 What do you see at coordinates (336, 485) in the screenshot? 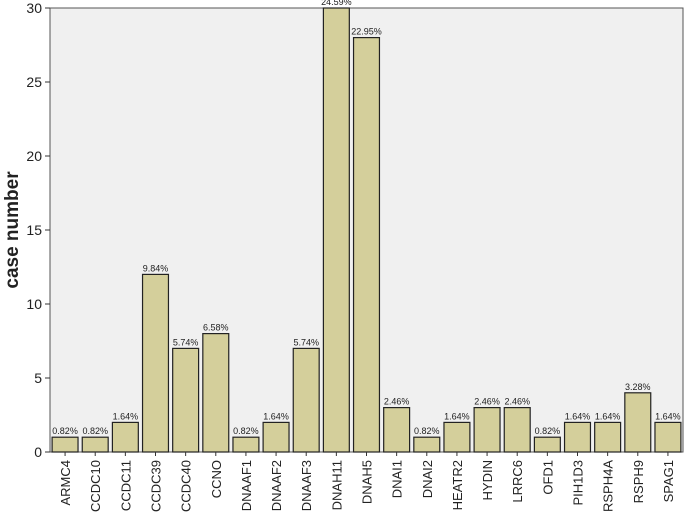
I see `x-tick-label: DNAH11` at bounding box center [336, 485].